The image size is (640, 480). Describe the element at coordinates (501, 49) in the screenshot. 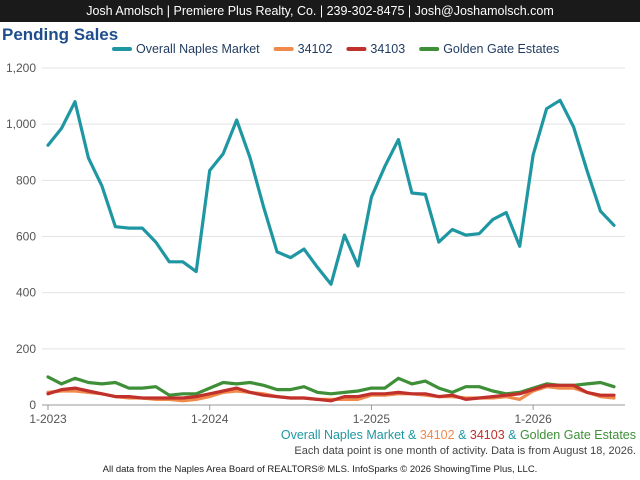

I see `legend-label: Golden Gate Estates` at that location.